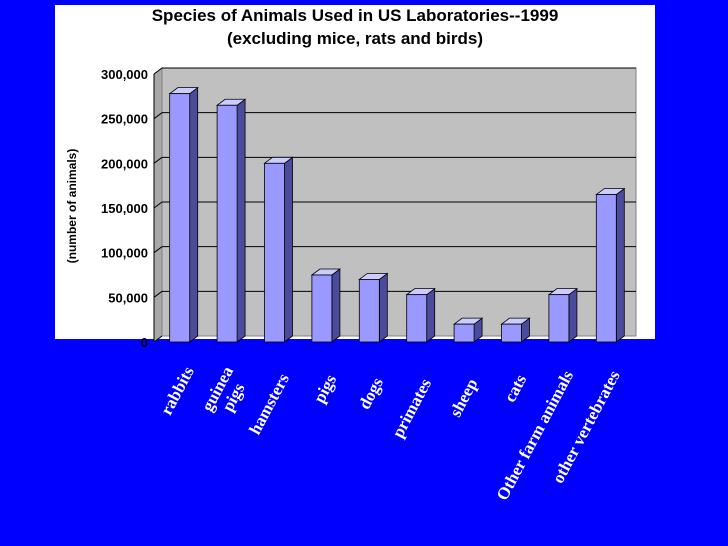 The width and height of the screenshot is (728, 546). Describe the element at coordinates (124, 208) in the screenshot. I see `y-tick-label: 150,000` at that location.